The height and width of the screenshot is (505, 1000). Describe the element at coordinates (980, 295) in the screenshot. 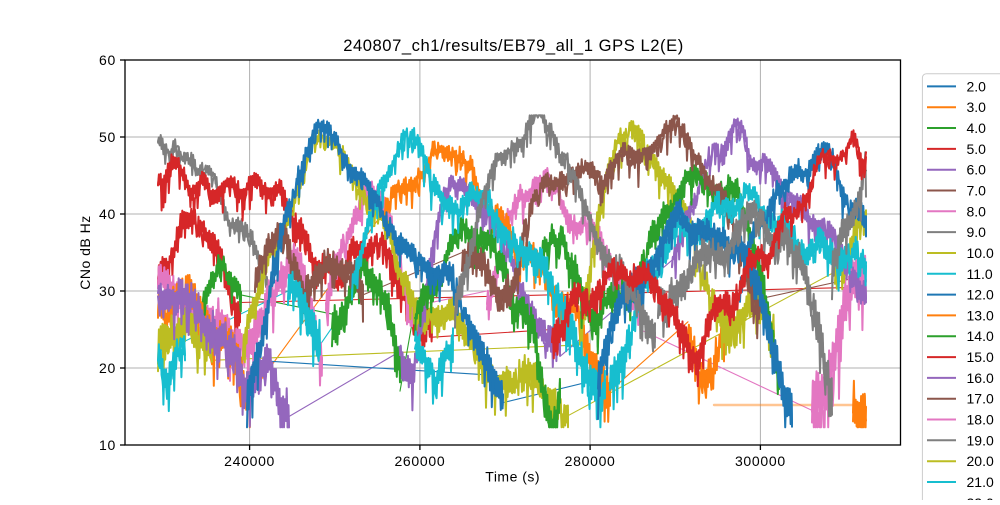

I see `svg-text: 12.0` at that location.